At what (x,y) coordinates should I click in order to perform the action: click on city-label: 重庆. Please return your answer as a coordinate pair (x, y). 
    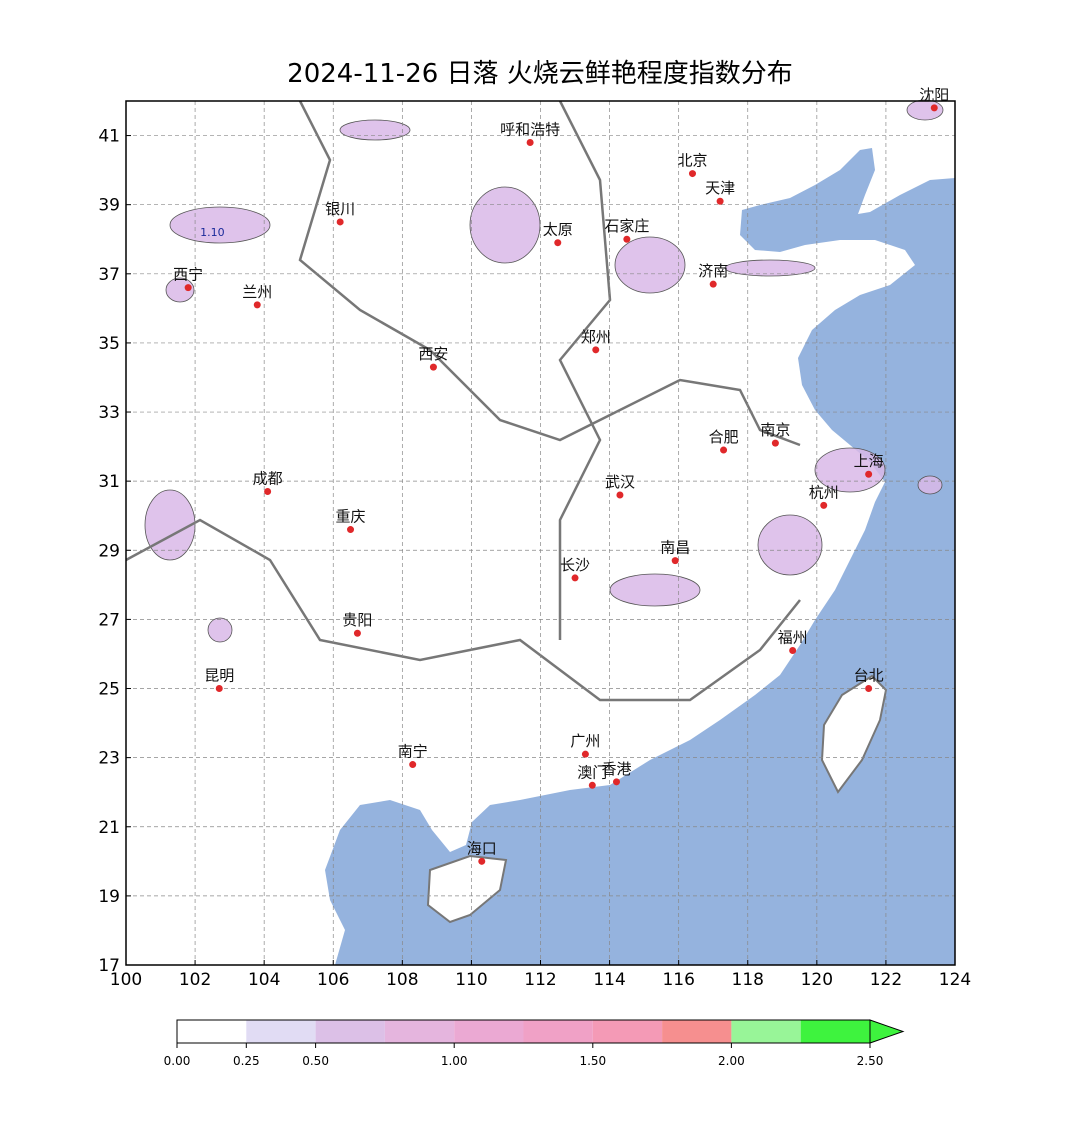
    Looking at the image, I should click on (351, 517).